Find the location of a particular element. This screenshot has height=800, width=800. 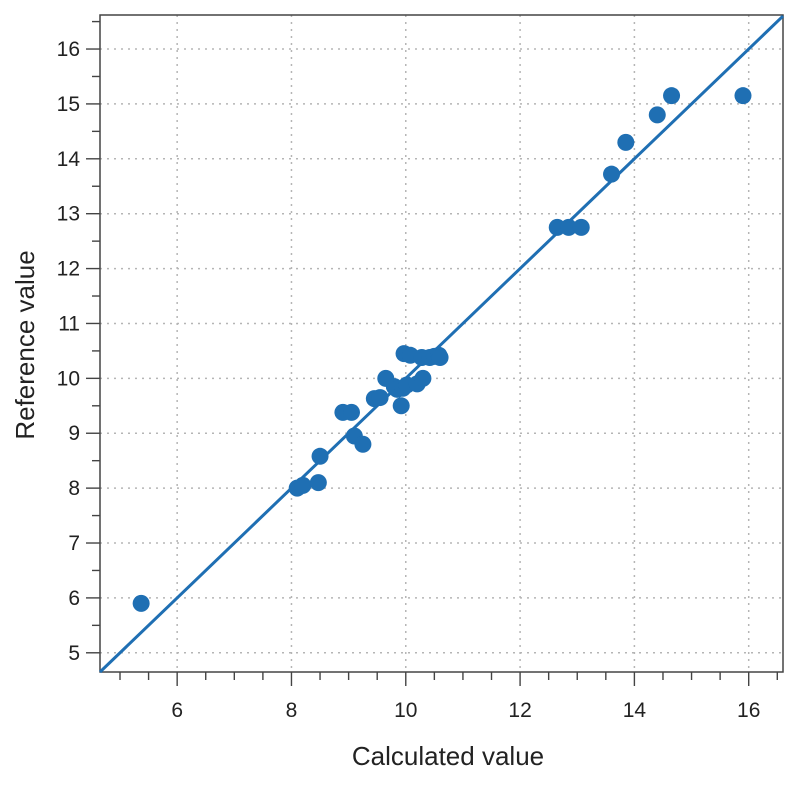

y-tick-label: 9 is located at coordinates (74, 433).